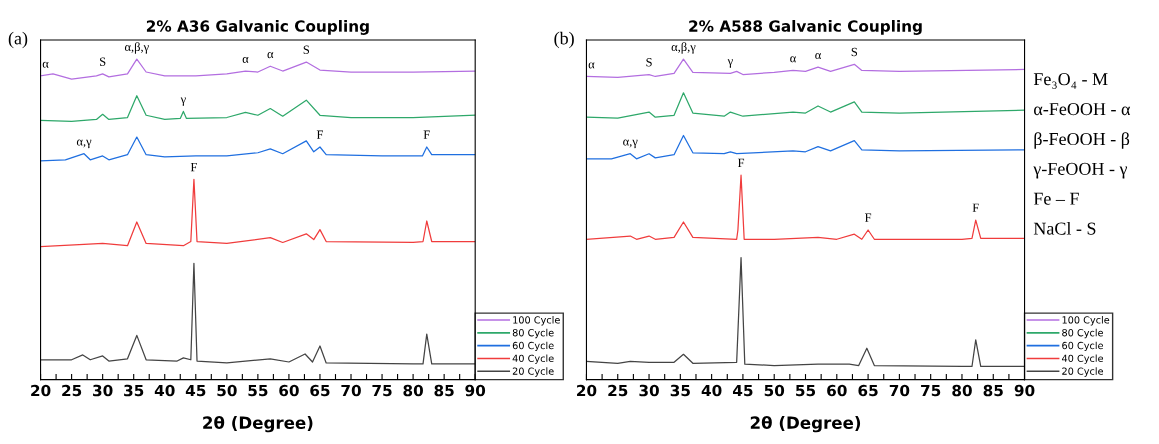  What do you see at coordinates (1082, 140) in the screenshot?
I see `text: β-FeOOH - β` at bounding box center [1082, 140].